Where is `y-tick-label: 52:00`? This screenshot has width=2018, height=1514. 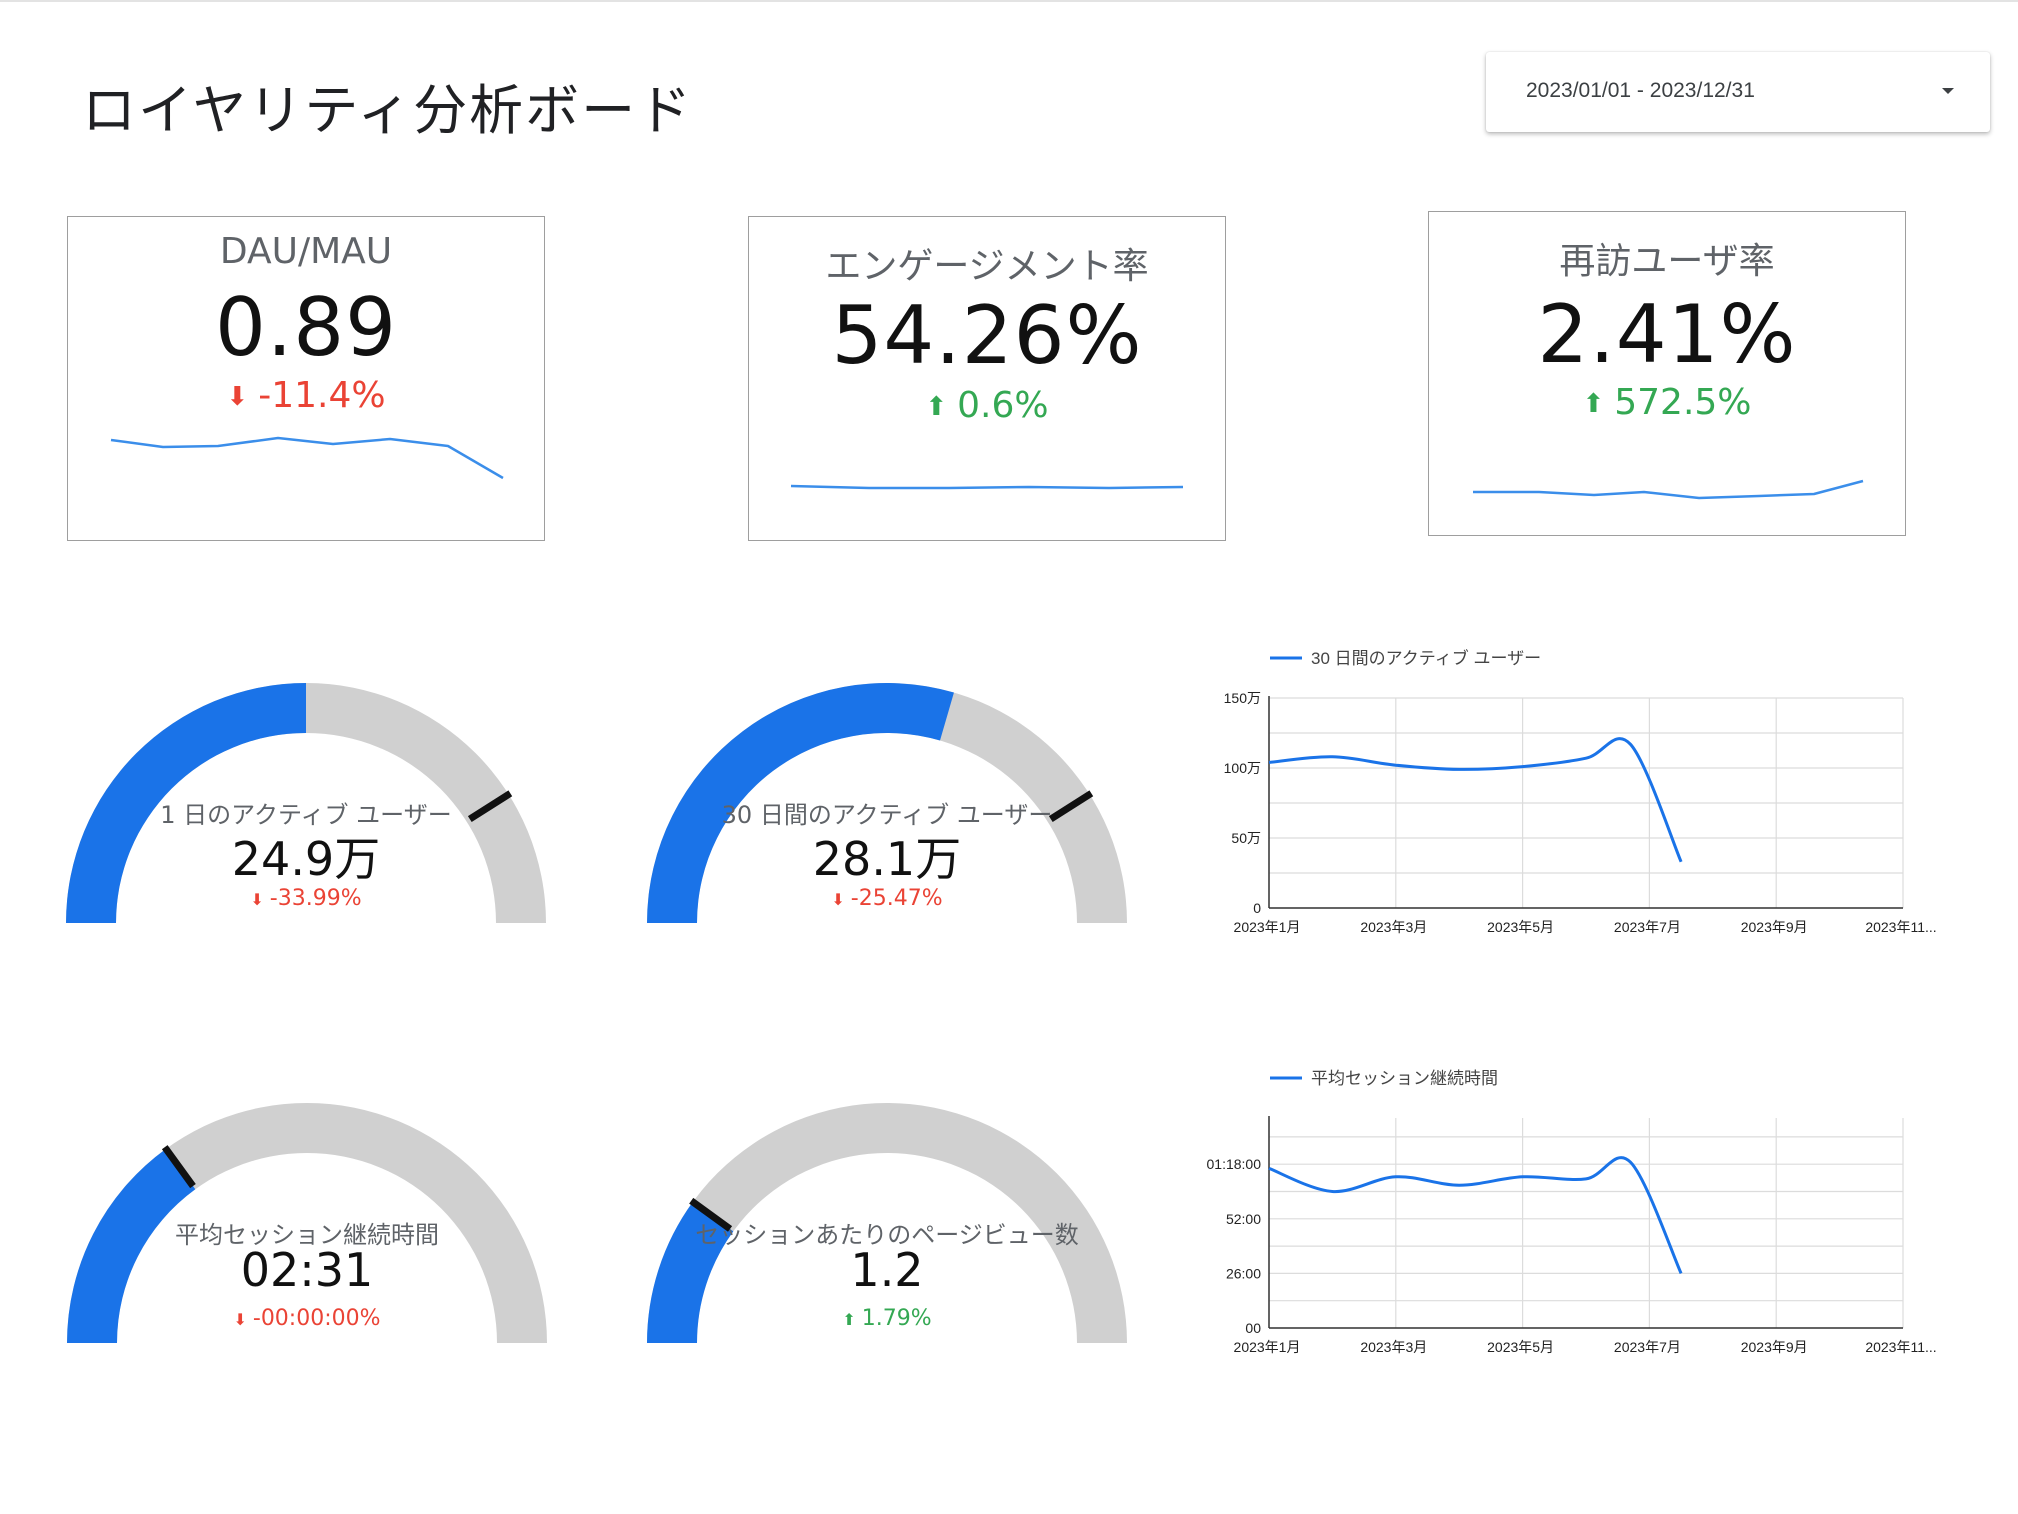
y-tick-label: 52:00 is located at coordinates (1243, 1219).